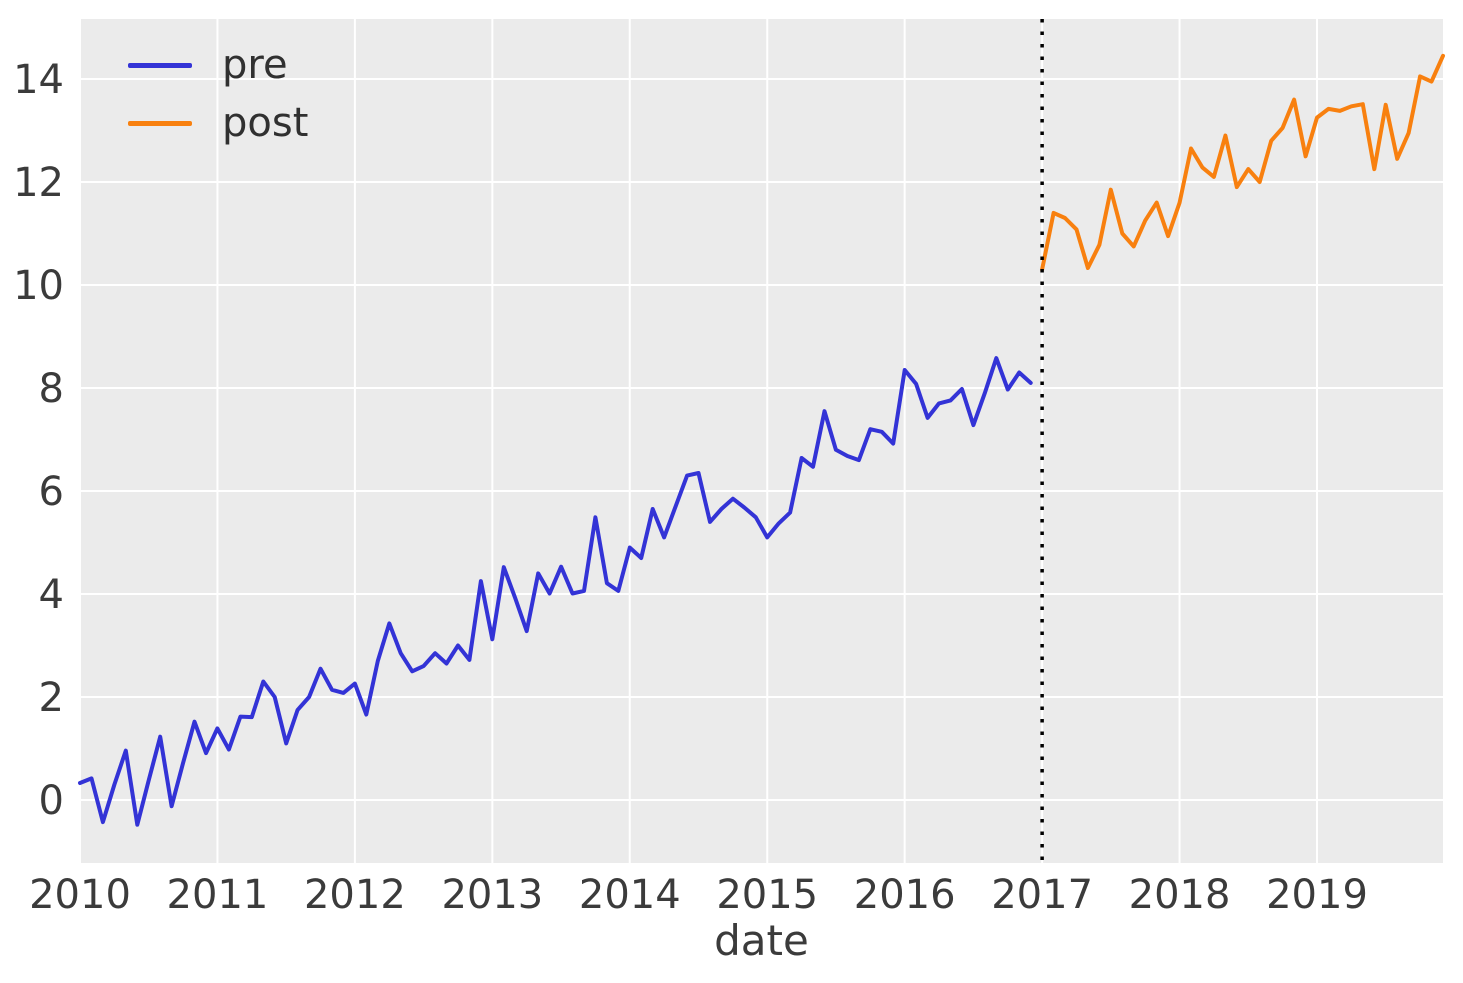 This screenshot has width=1463, height=983. Describe the element at coordinates (767, 895) in the screenshot. I see `x-tick-label: 2015` at that location.